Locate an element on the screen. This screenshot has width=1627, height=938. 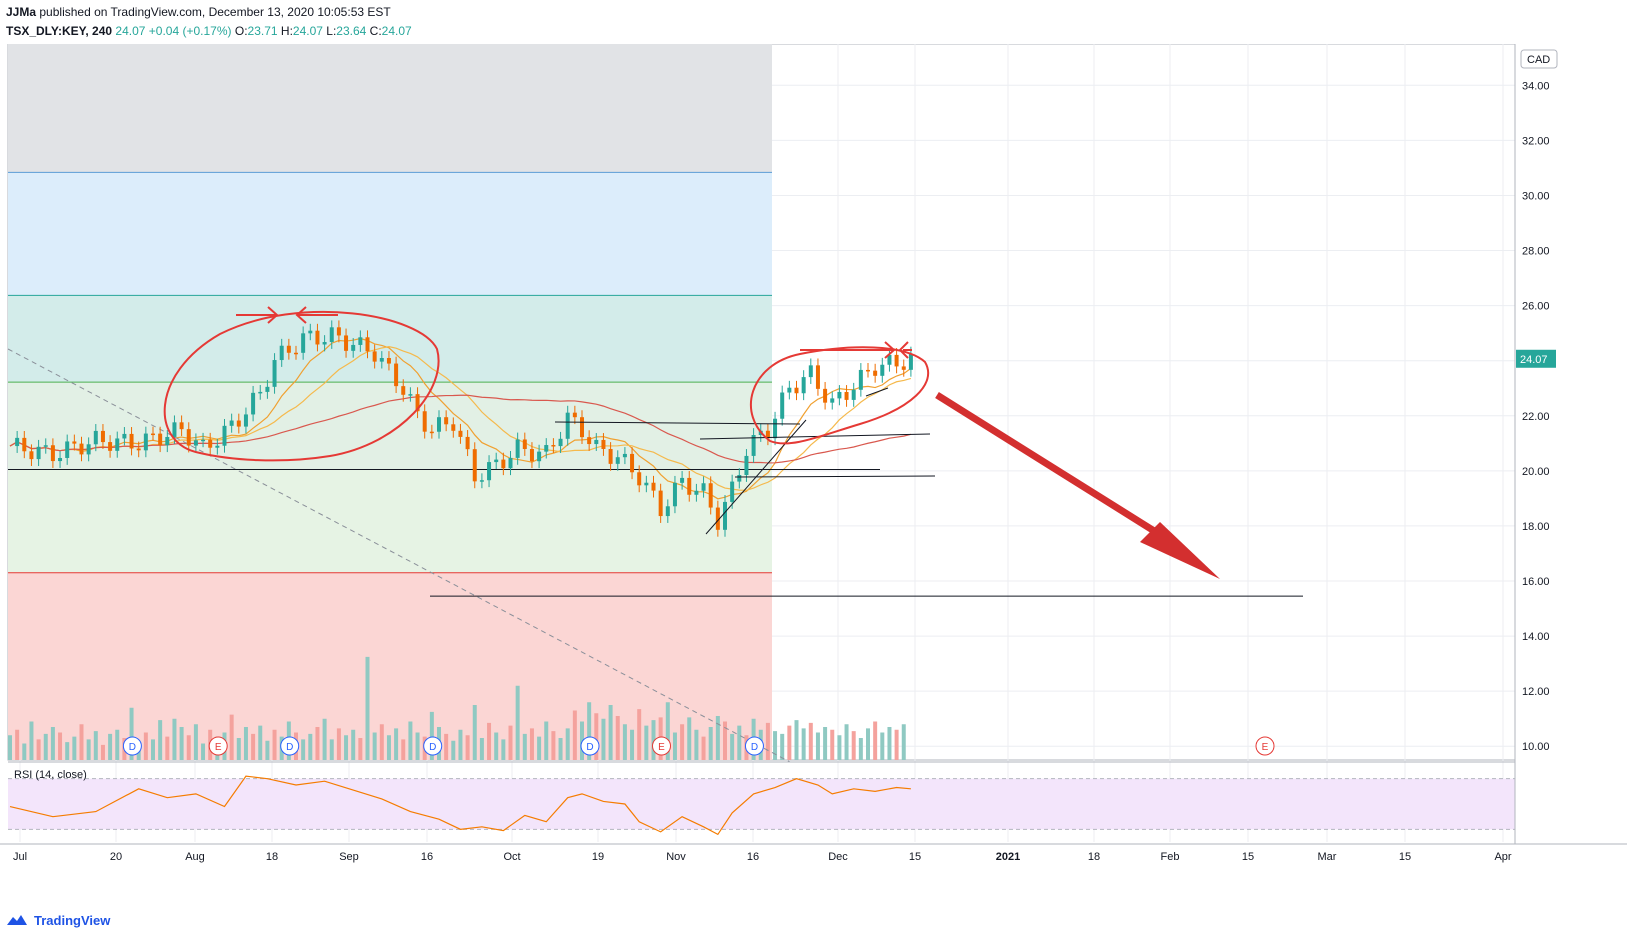
close-value: 24.07 is located at coordinates (396, 31).